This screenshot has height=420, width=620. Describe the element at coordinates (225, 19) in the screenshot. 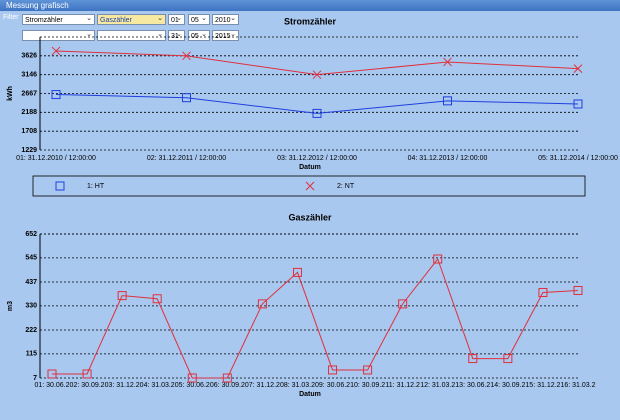

I see `dropdown: 2010` at that location.